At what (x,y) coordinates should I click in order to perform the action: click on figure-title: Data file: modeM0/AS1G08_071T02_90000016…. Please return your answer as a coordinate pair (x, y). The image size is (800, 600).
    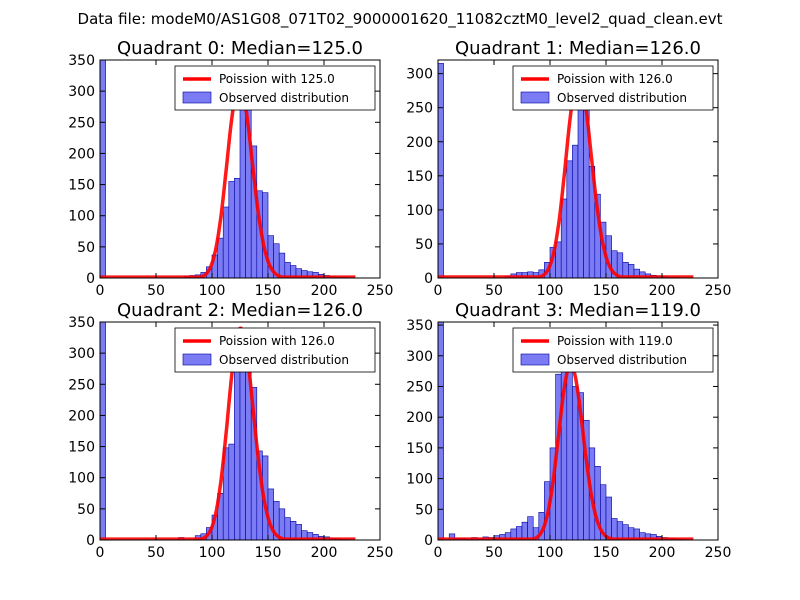
    Looking at the image, I should click on (400, 19).